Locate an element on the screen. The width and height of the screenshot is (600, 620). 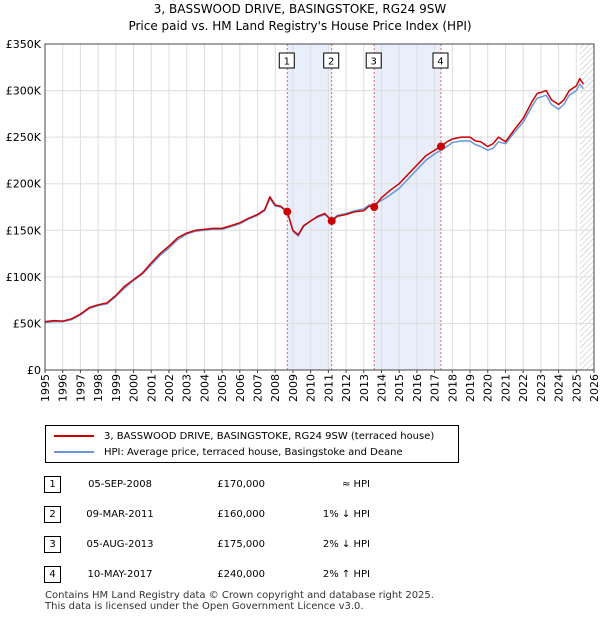
x-tick-label: 2006 is located at coordinates (240, 388).